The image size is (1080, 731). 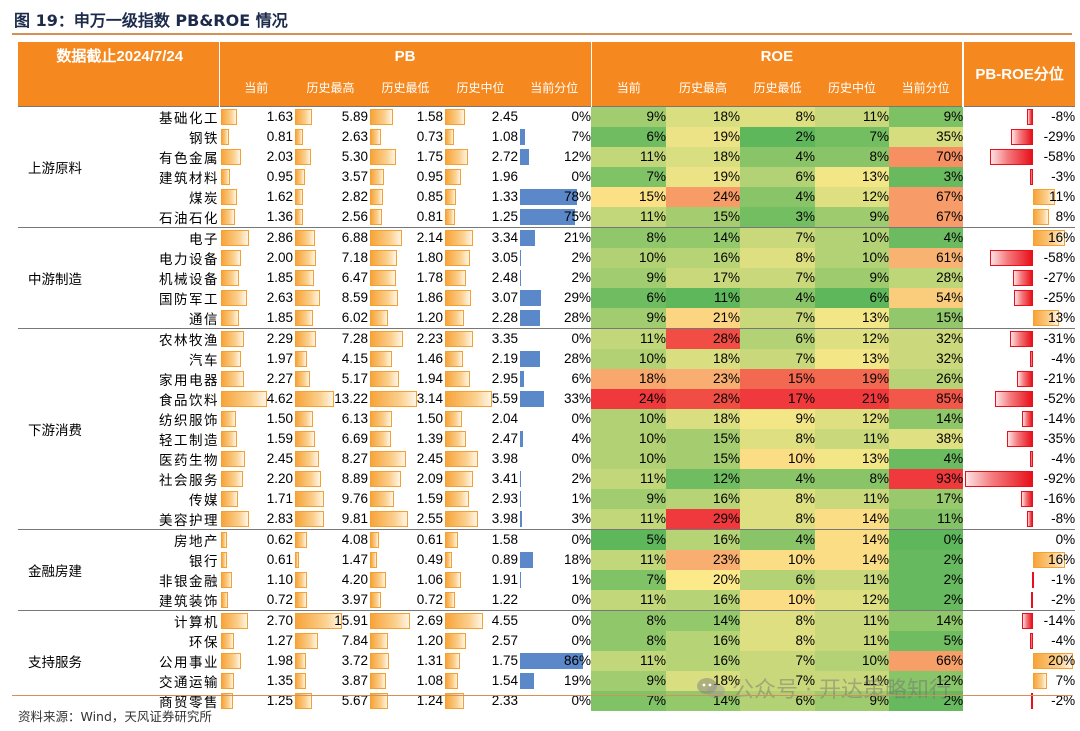 What do you see at coordinates (430, 458) in the screenshot?
I see `pb-low-value: 2.45` at bounding box center [430, 458].